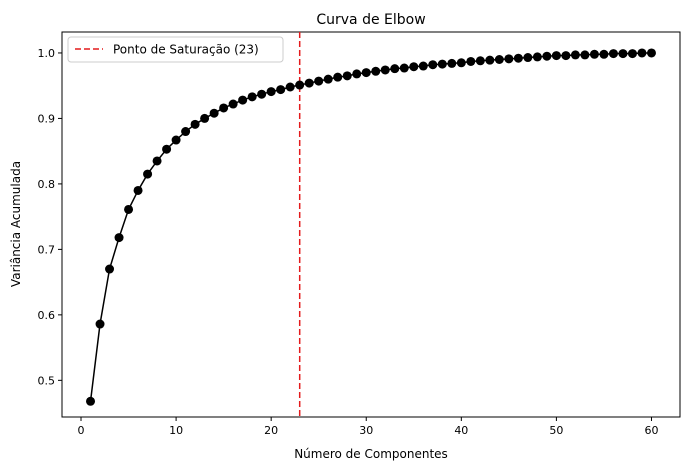 This screenshot has width=691, height=471. I want to click on y-axis-label: Variância Acumulada, so click(16, 224).